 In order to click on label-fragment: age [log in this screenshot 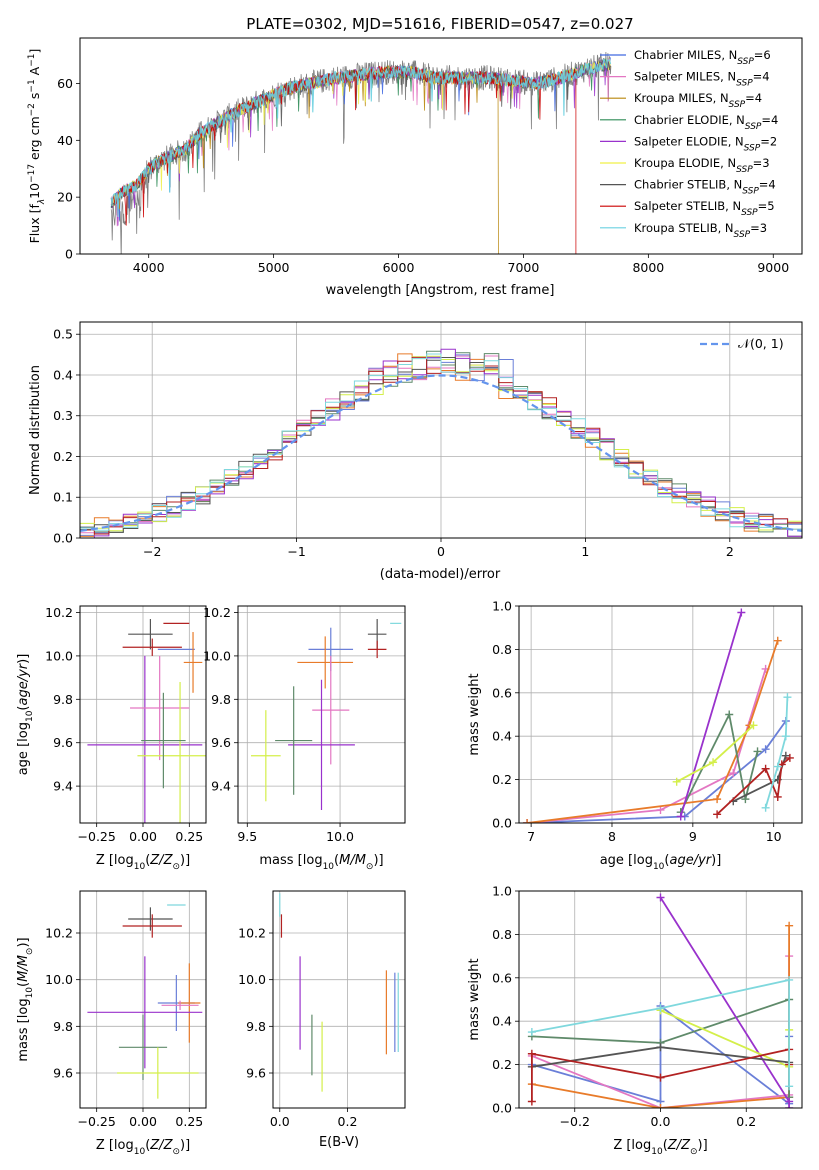, I will do `click(626, 860)`.